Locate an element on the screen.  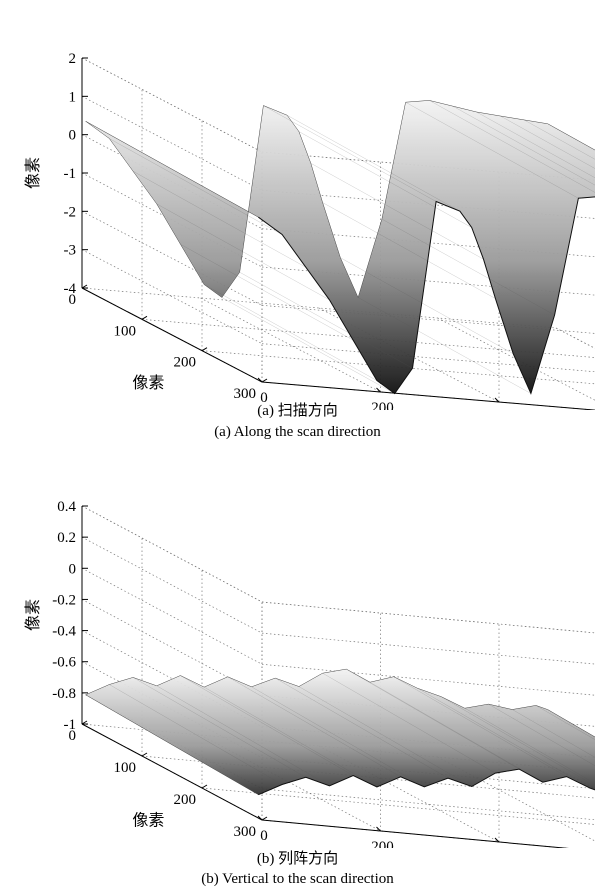
y-tick-label: 0 is located at coordinates (73, 300).